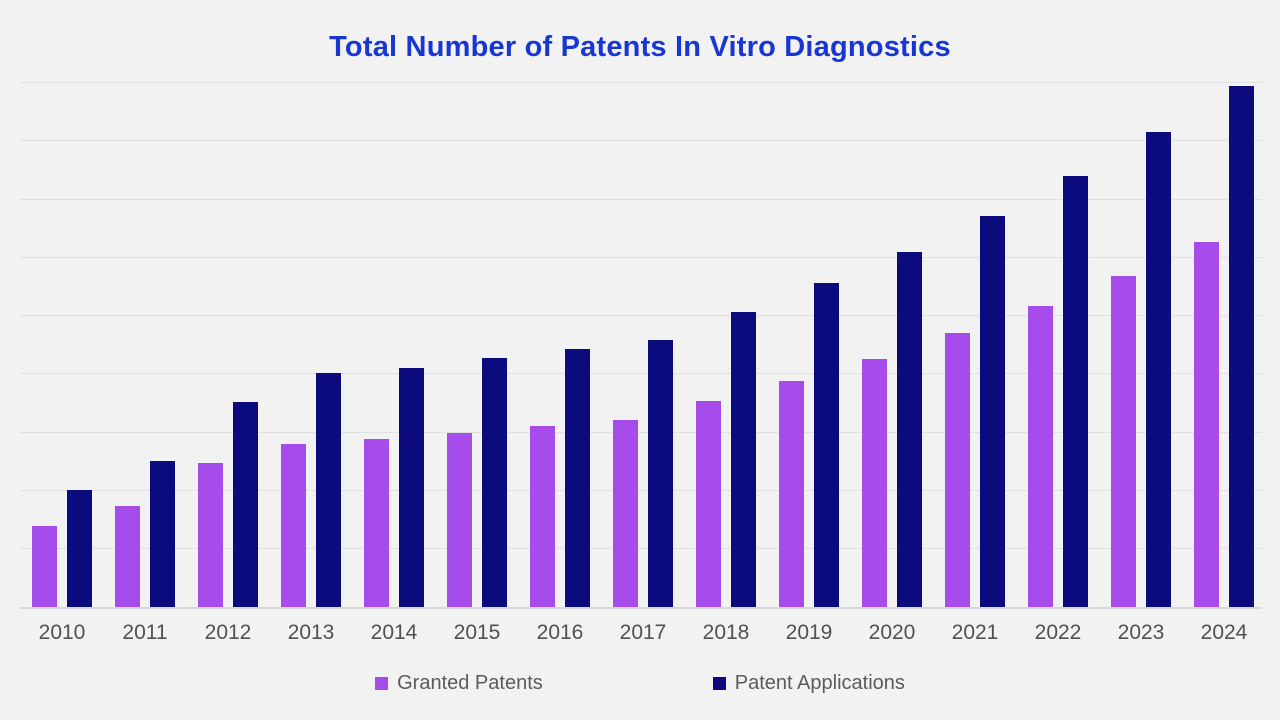 The image size is (1280, 720). Describe the element at coordinates (311, 632) in the screenshot. I see `x-axis-label-2013: 2013` at that location.